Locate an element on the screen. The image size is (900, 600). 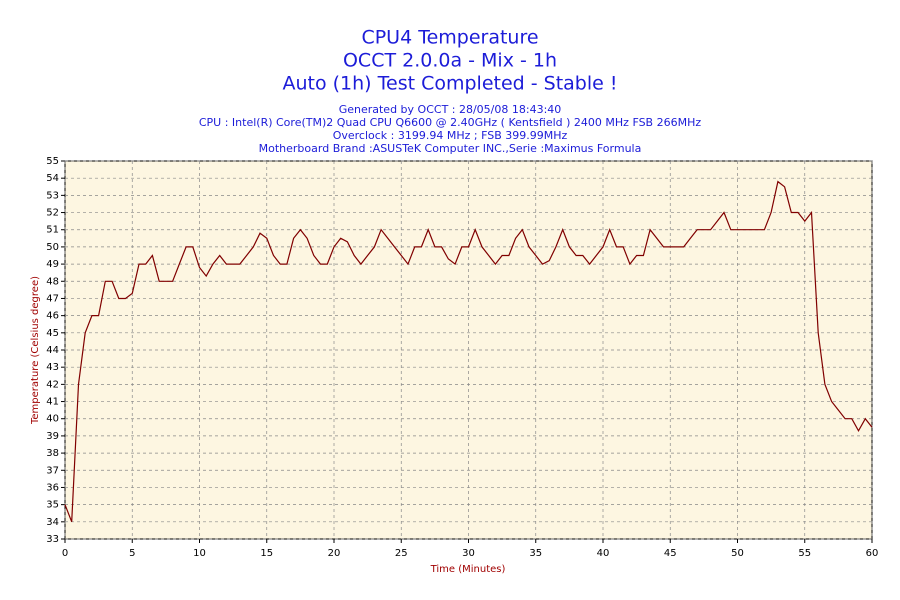
x-tick-label: 45 is located at coordinates (670, 553).